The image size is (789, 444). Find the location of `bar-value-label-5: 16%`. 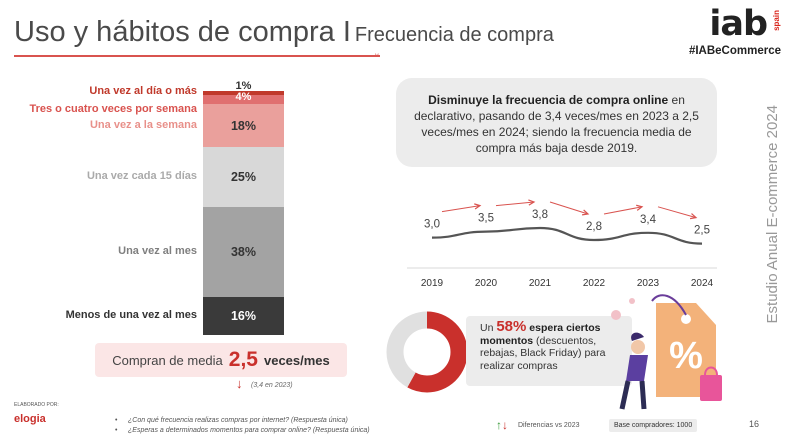

bar-value-label-5: 16% is located at coordinates (243, 315).